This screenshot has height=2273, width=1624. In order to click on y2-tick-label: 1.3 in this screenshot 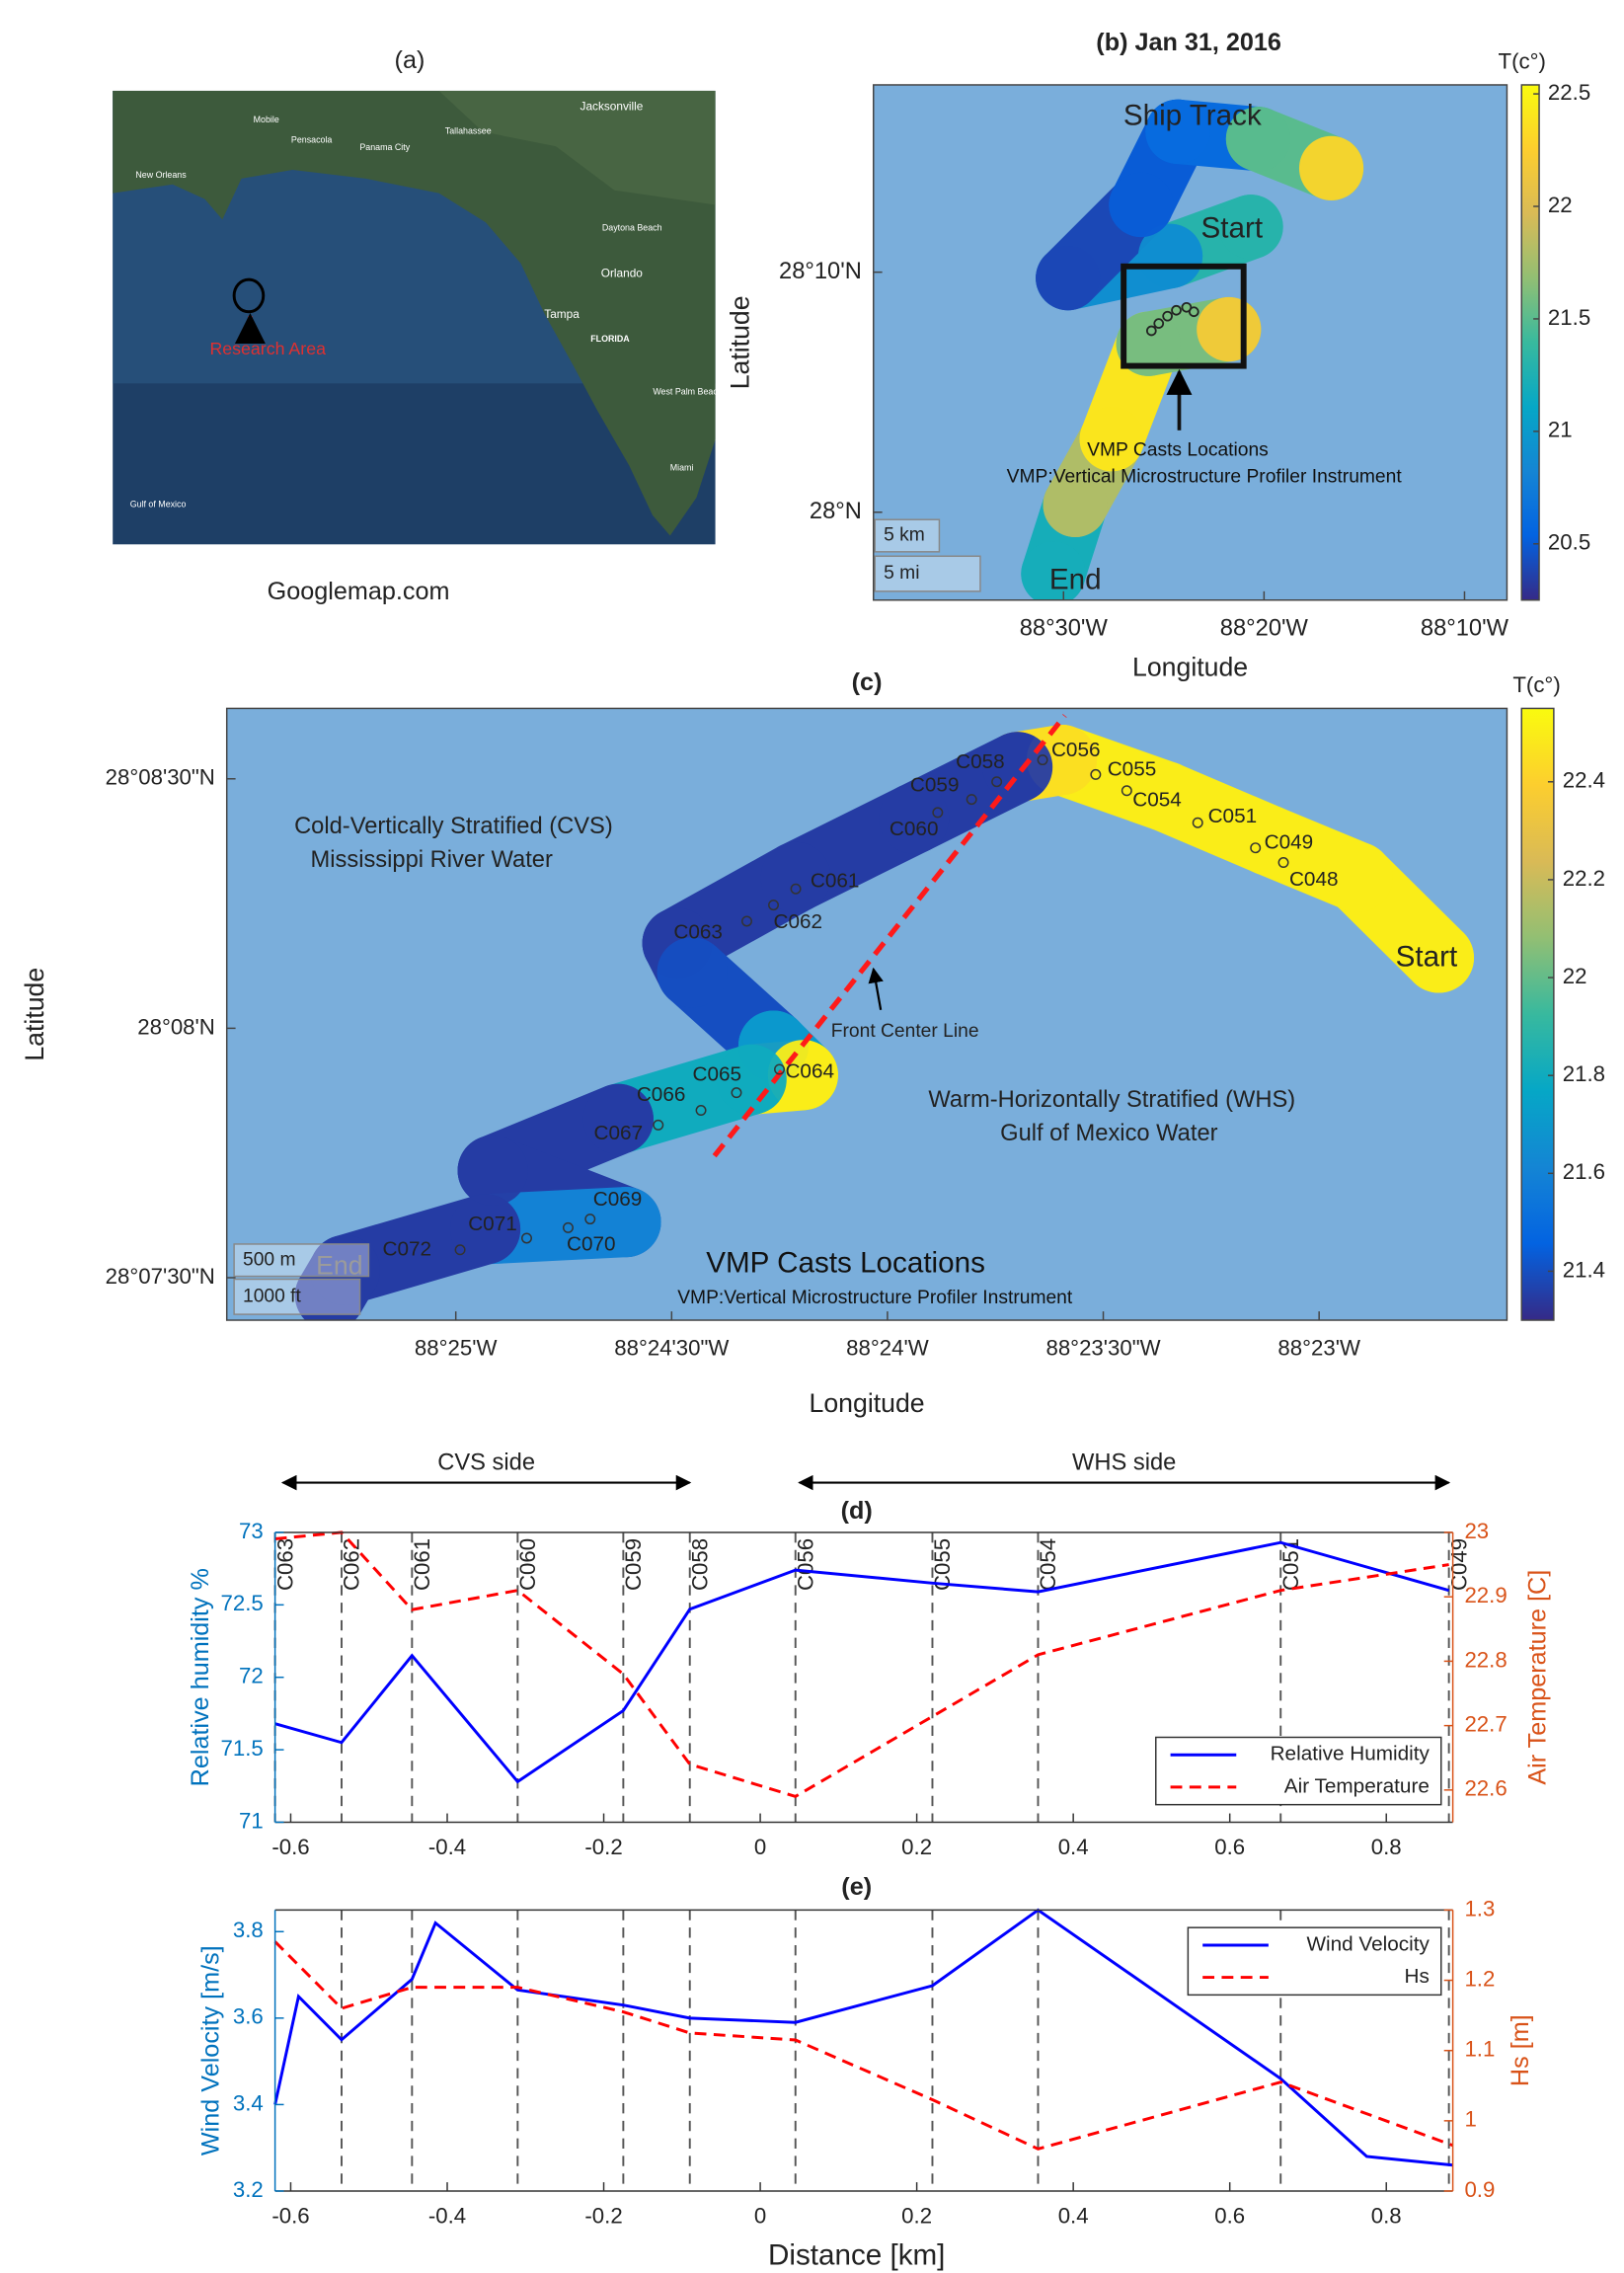, I will do `click(1479, 1908)`.